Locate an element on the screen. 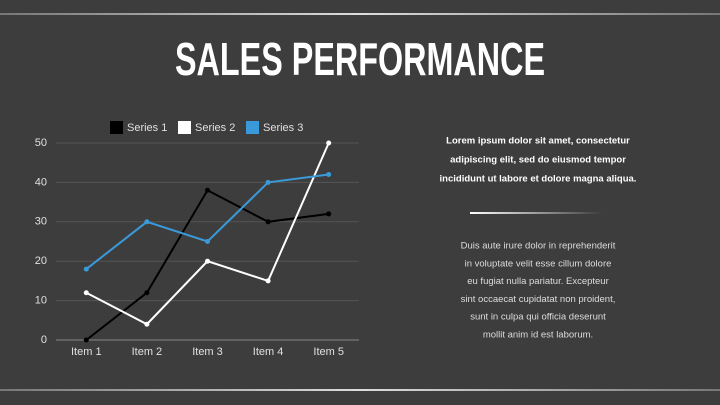 This screenshot has height=405, width=720. x-tick-label: Item 3 is located at coordinates (207, 352).